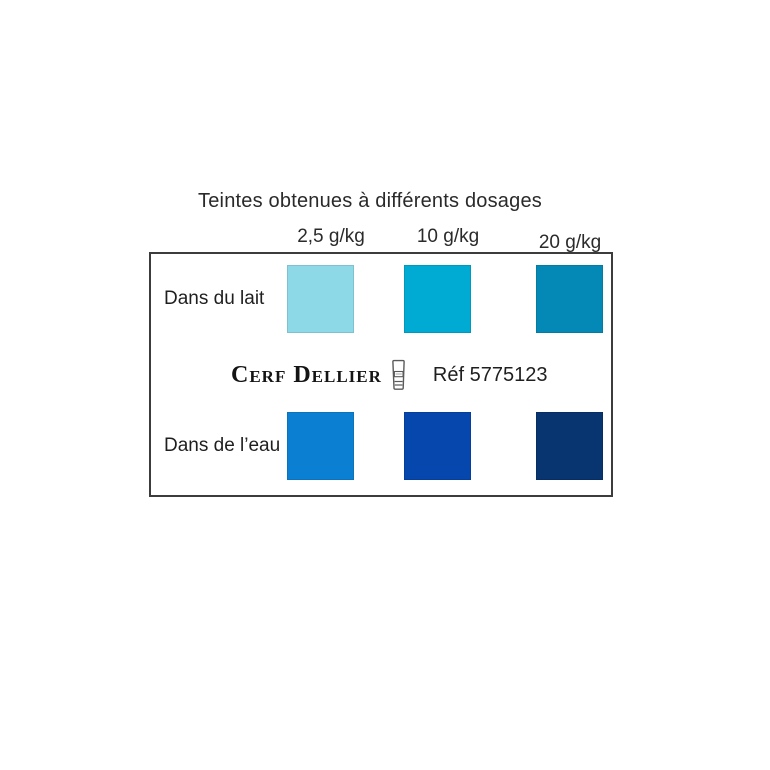  I want to click on row-label-milk: Dans du lait, so click(214, 298).